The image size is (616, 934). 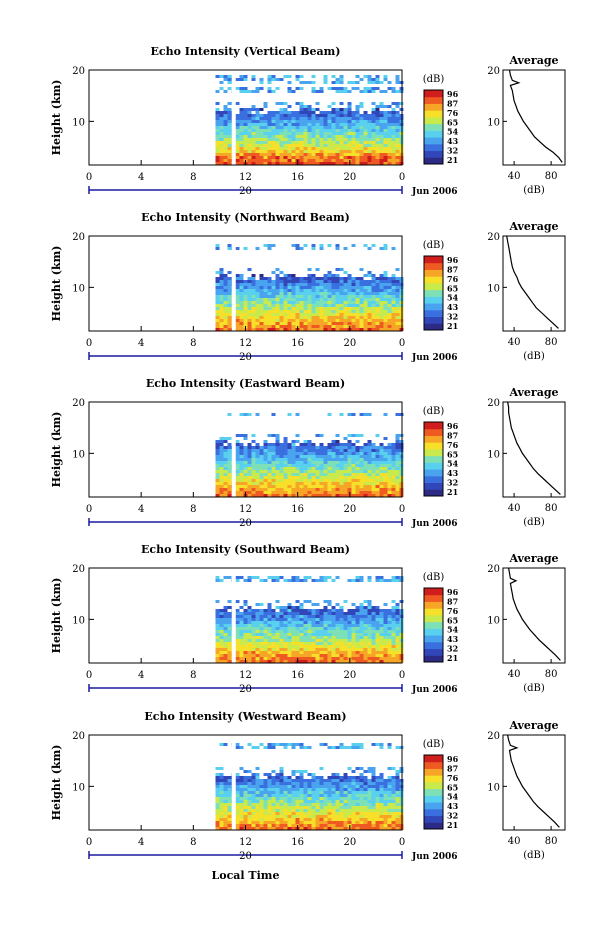 What do you see at coordinates (245, 383) in the screenshot?
I see `chart-title: Echo Intensity (Eastward Beam)` at bounding box center [245, 383].